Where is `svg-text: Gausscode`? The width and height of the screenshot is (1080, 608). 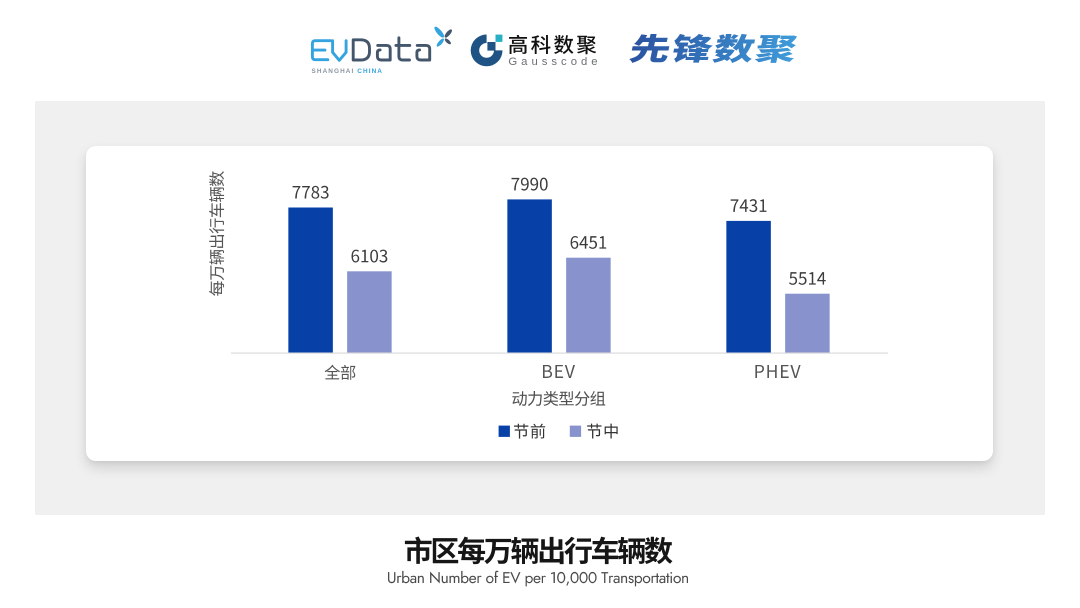 svg-text: Gausscode is located at coordinates (554, 62).